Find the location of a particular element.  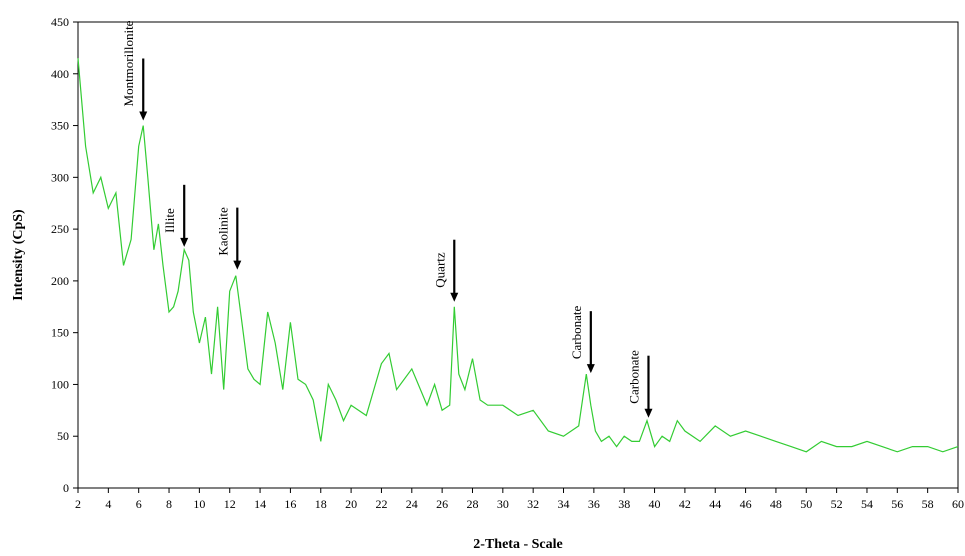

y-tick-label: 300 is located at coordinates (60, 177).